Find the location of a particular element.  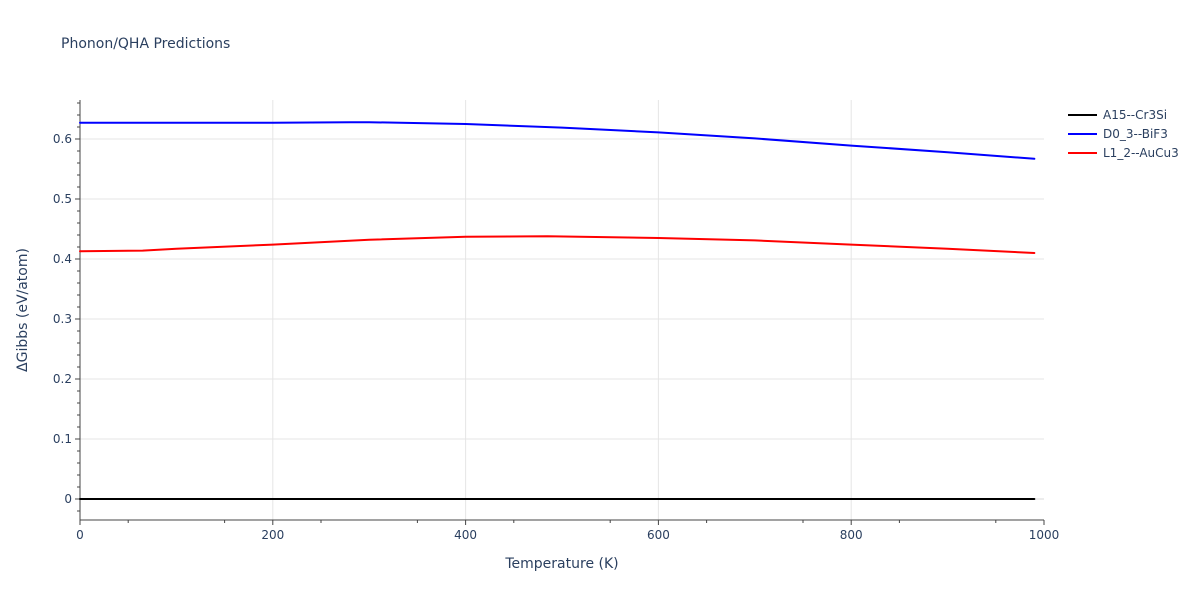

x-tick-label: 400 is located at coordinates (465, 535).